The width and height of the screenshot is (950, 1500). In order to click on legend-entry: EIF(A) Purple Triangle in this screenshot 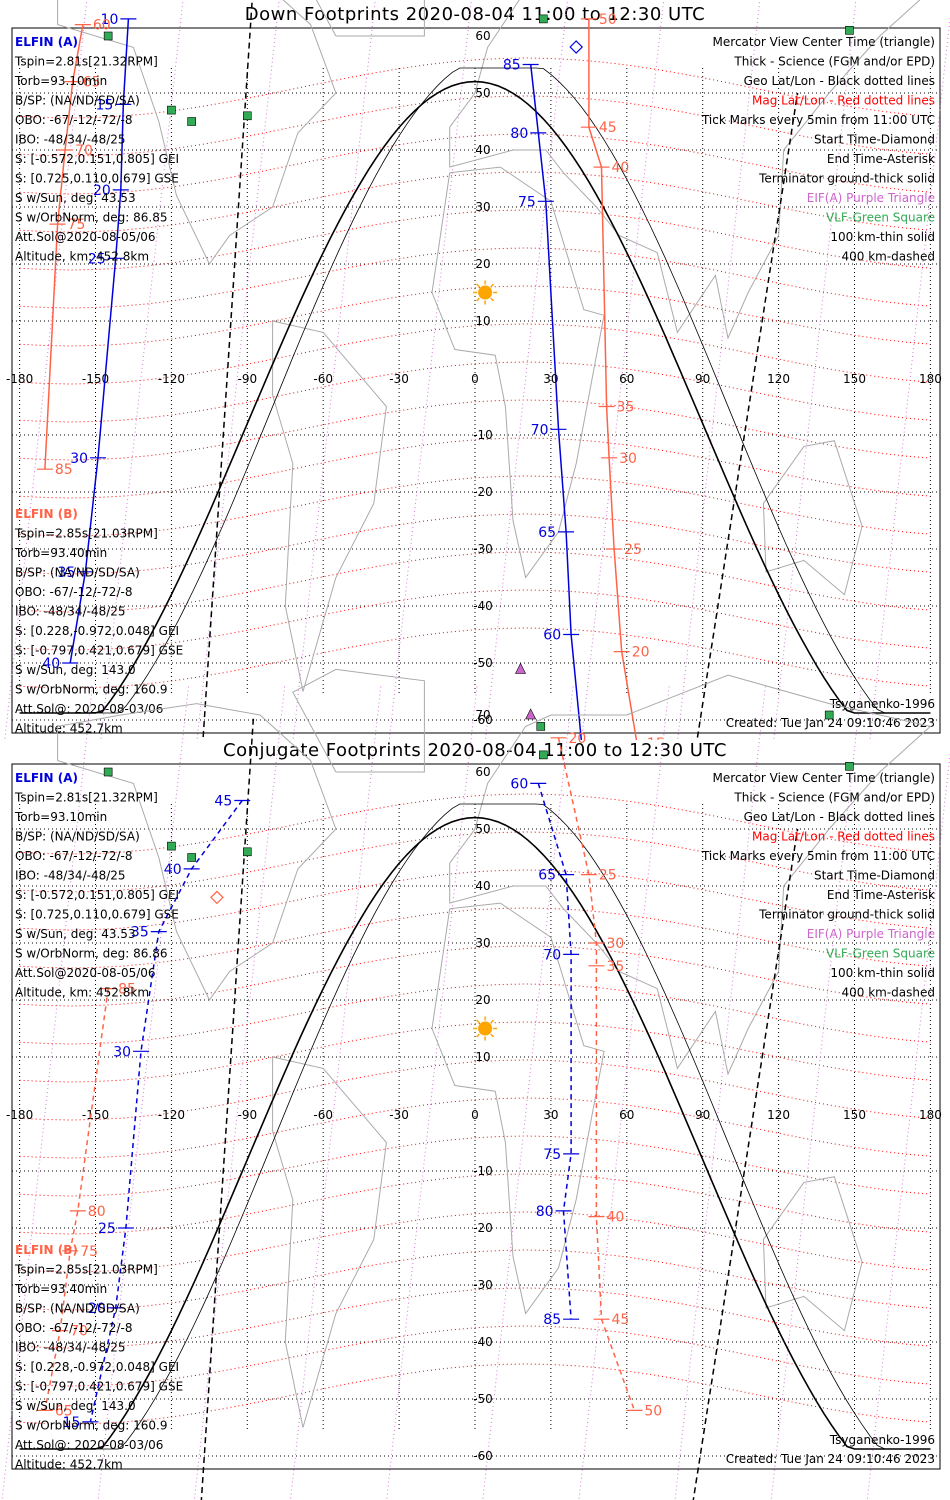, I will do `click(871, 934)`.